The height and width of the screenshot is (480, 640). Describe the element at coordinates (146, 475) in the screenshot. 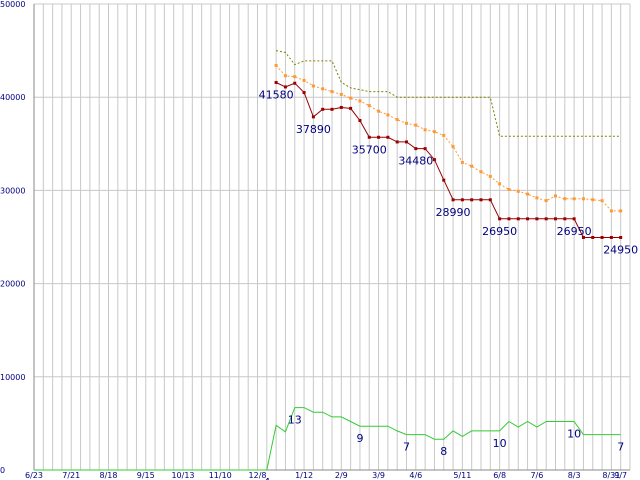

I see `x-tick-label: 9/15` at that location.